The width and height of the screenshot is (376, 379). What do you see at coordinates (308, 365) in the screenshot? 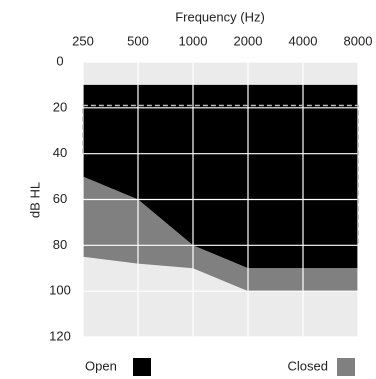
I see `legend-label: Closed` at bounding box center [308, 365].